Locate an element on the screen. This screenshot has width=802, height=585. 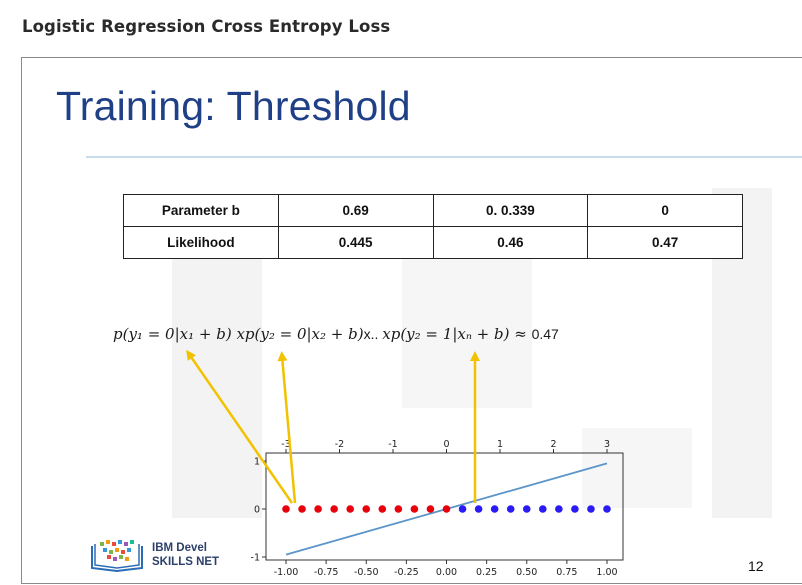
slide-title: Training: Threshold is located at coordinates (233, 106).